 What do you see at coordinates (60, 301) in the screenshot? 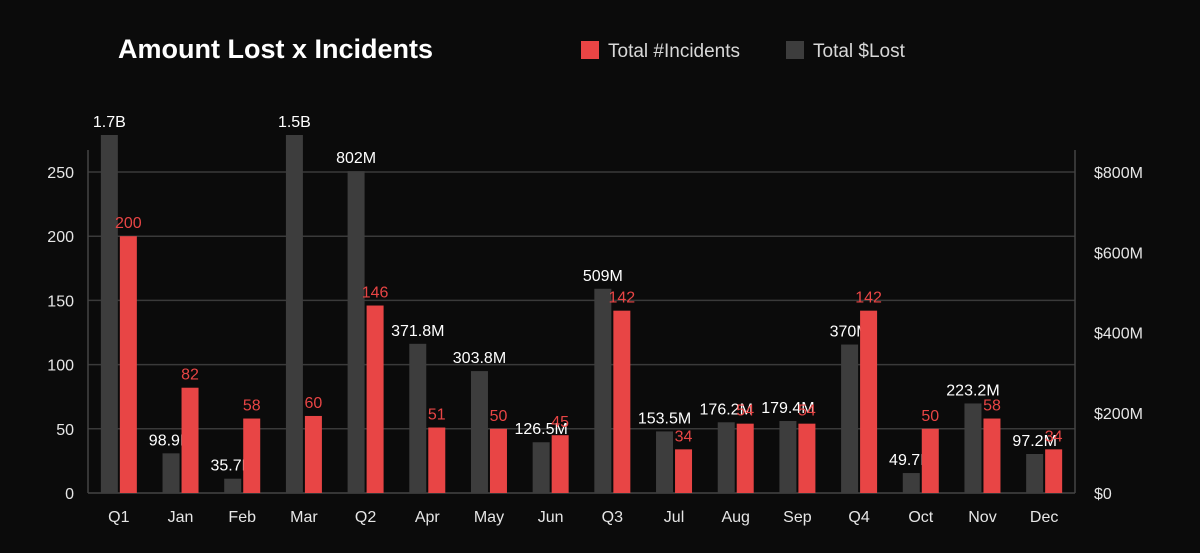
I see `left-axis-tick-label: 150` at bounding box center [60, 301].